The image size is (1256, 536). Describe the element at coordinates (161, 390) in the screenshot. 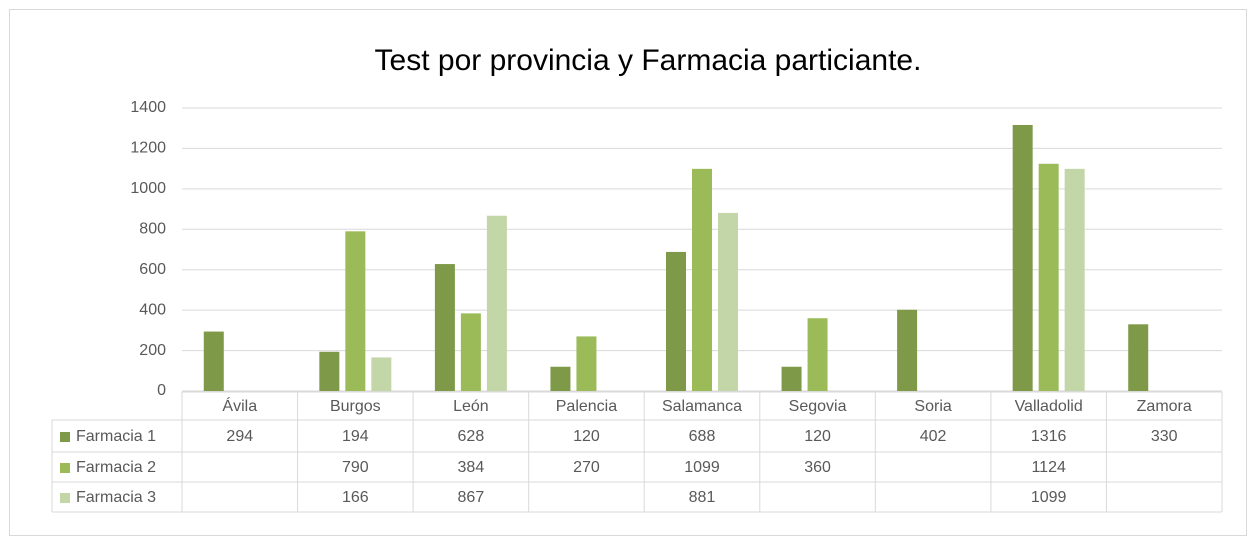

I see `y-tick-label: 0` at that location.